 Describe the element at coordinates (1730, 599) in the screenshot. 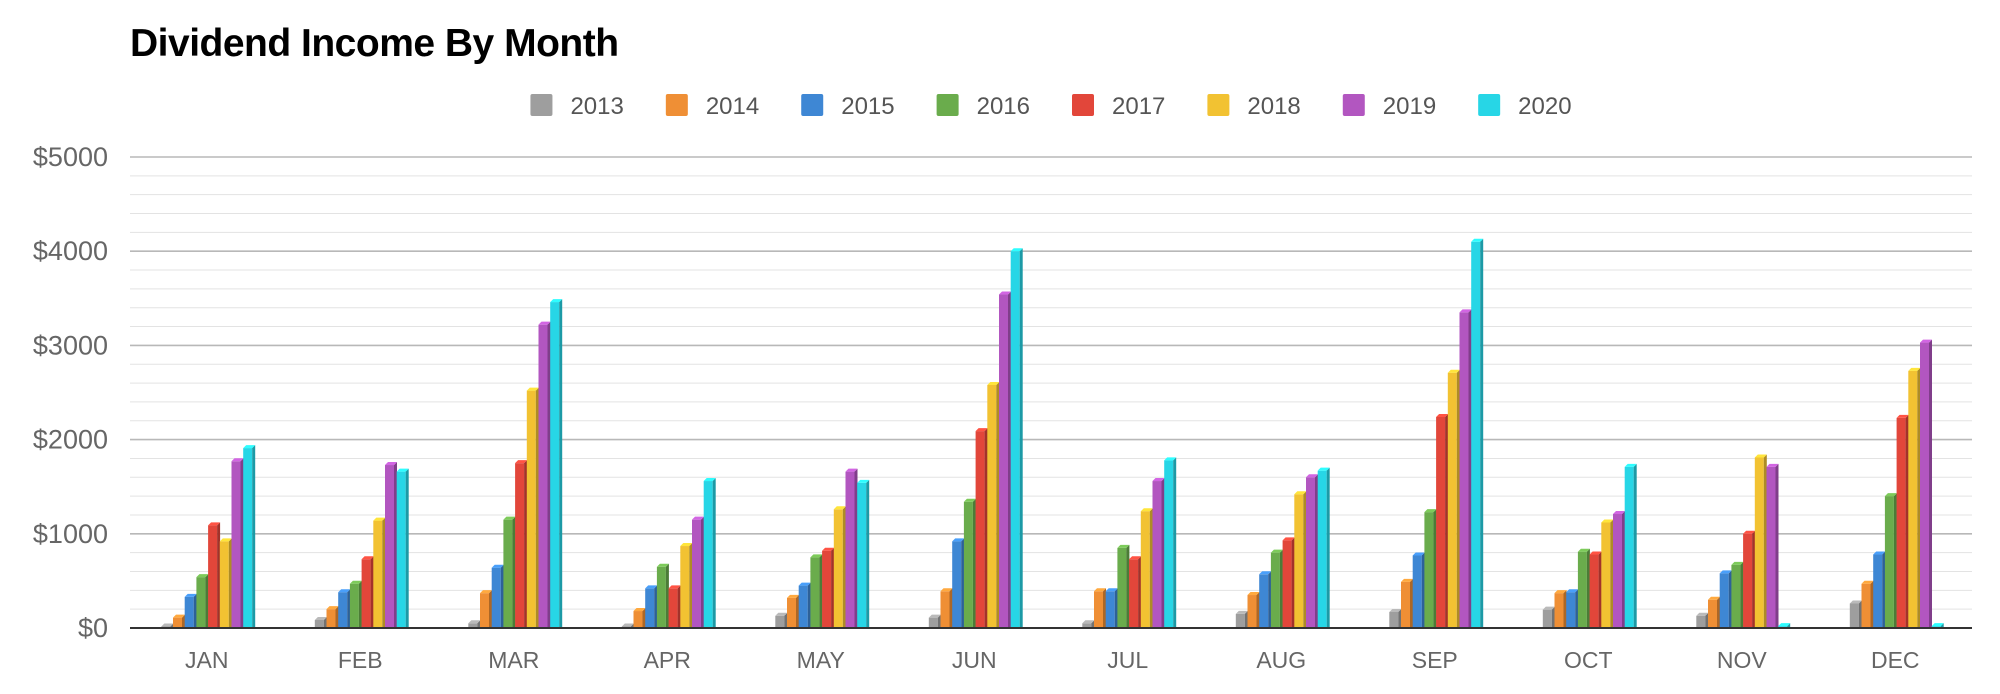

I see `bar-side-2015-nov` at that location.